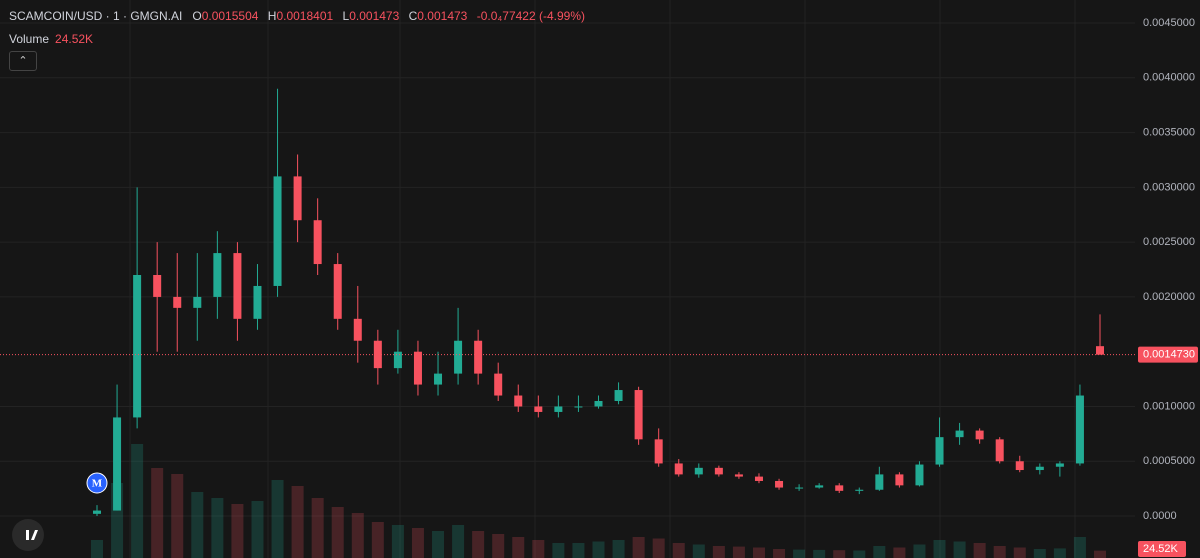  I want to click on symbol: SCAMCOIN/USD · 1 · GMGN.AI, so click(96, 16).